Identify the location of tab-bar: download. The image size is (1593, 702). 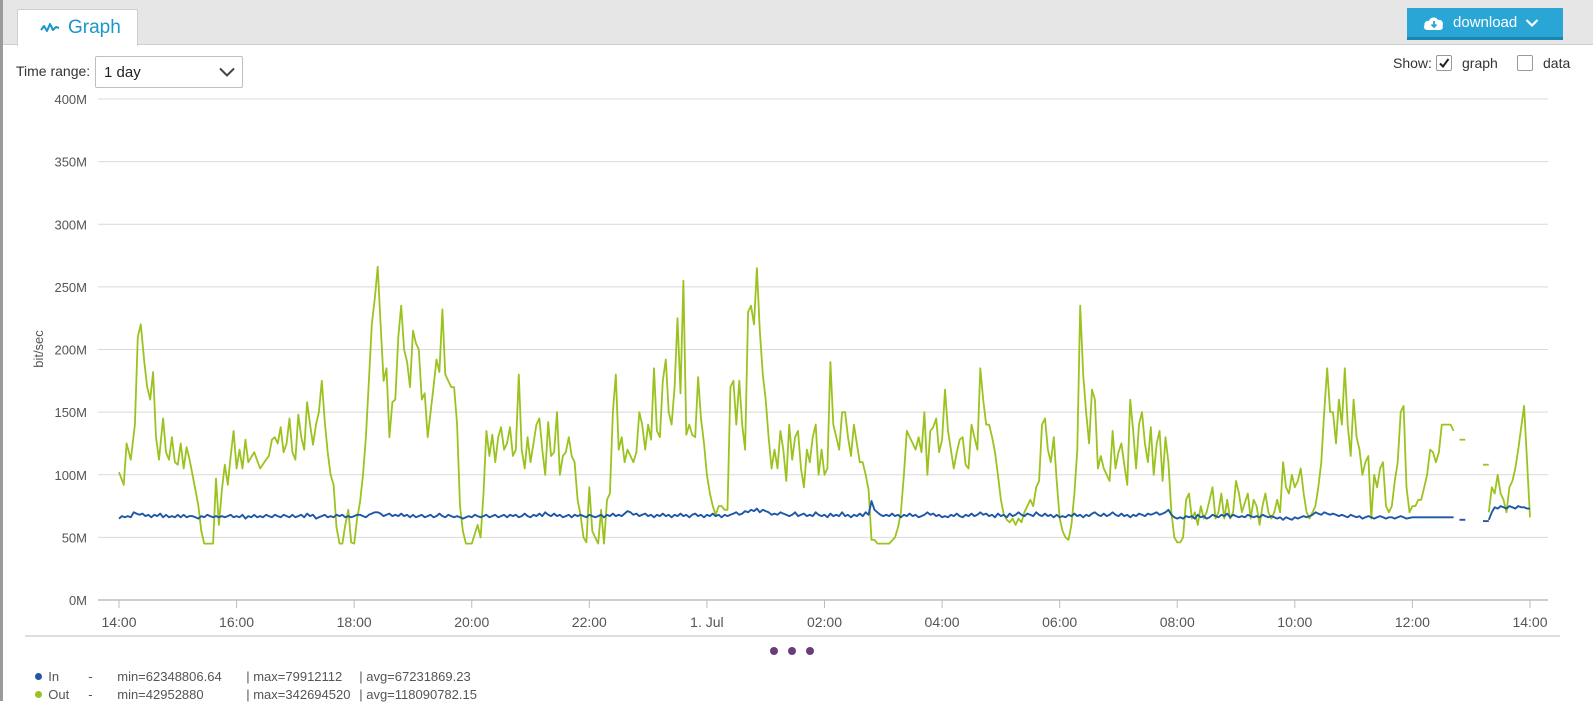
(798, 22).